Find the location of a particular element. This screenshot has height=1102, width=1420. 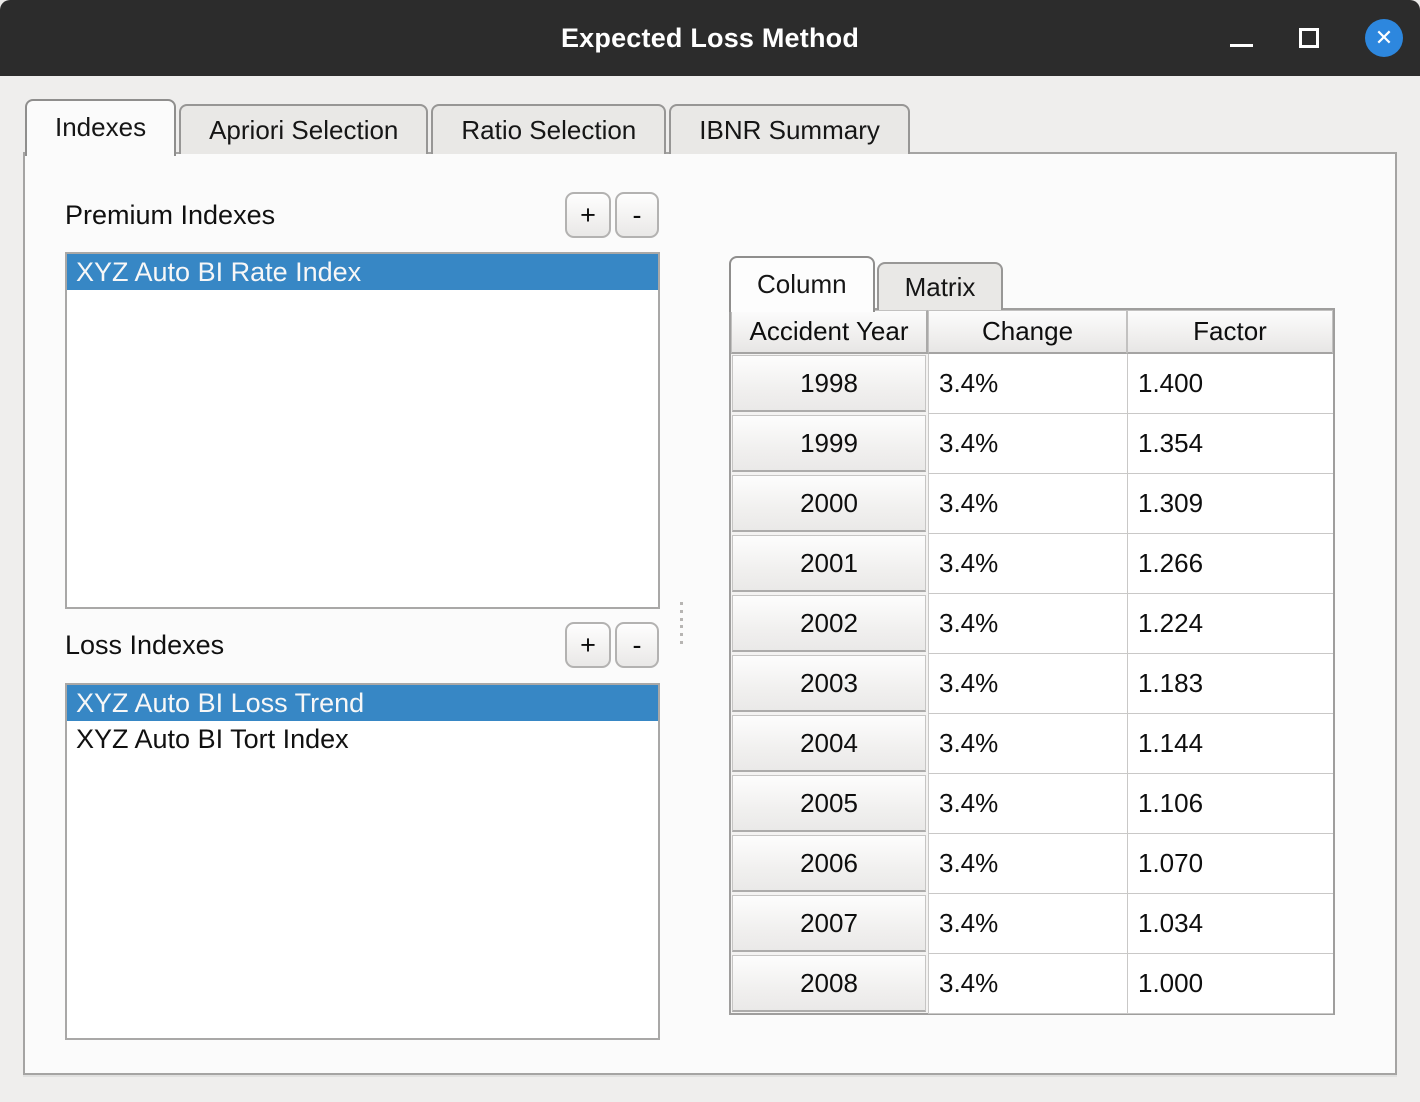

column-header-factor: Factor is located at coordinates (1230, 332).